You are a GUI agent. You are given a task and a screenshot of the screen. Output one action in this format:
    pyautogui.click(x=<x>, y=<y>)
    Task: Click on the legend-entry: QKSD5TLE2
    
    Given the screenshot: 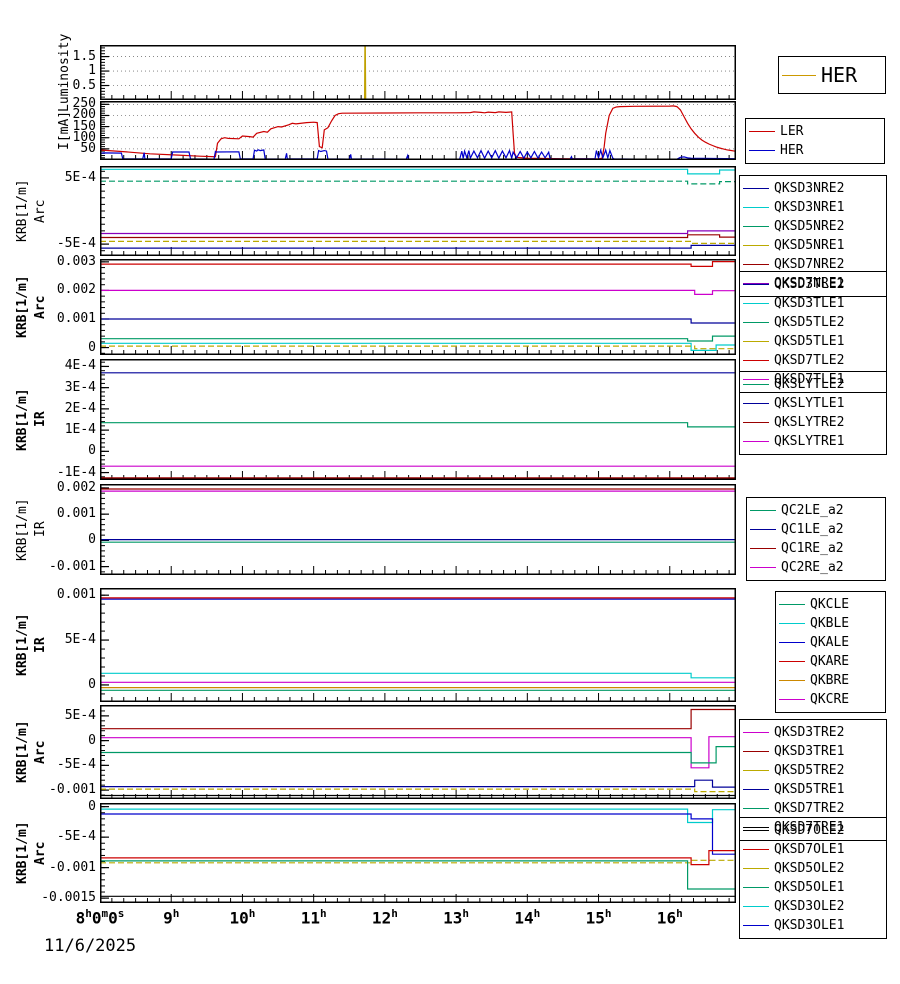 What is the action you would take?
    pyautogui.click(x=813, y=322)
    